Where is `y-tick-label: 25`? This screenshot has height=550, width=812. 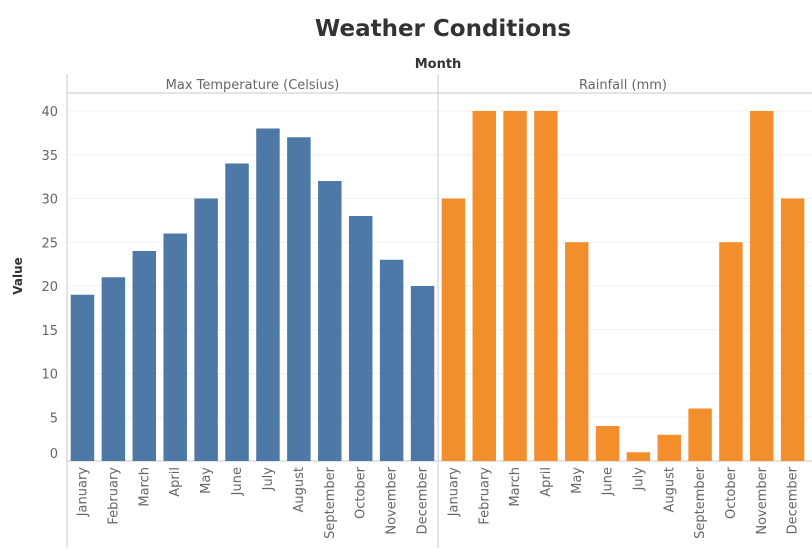 y-tick-label: 25 is located at coordinates (49, 243).